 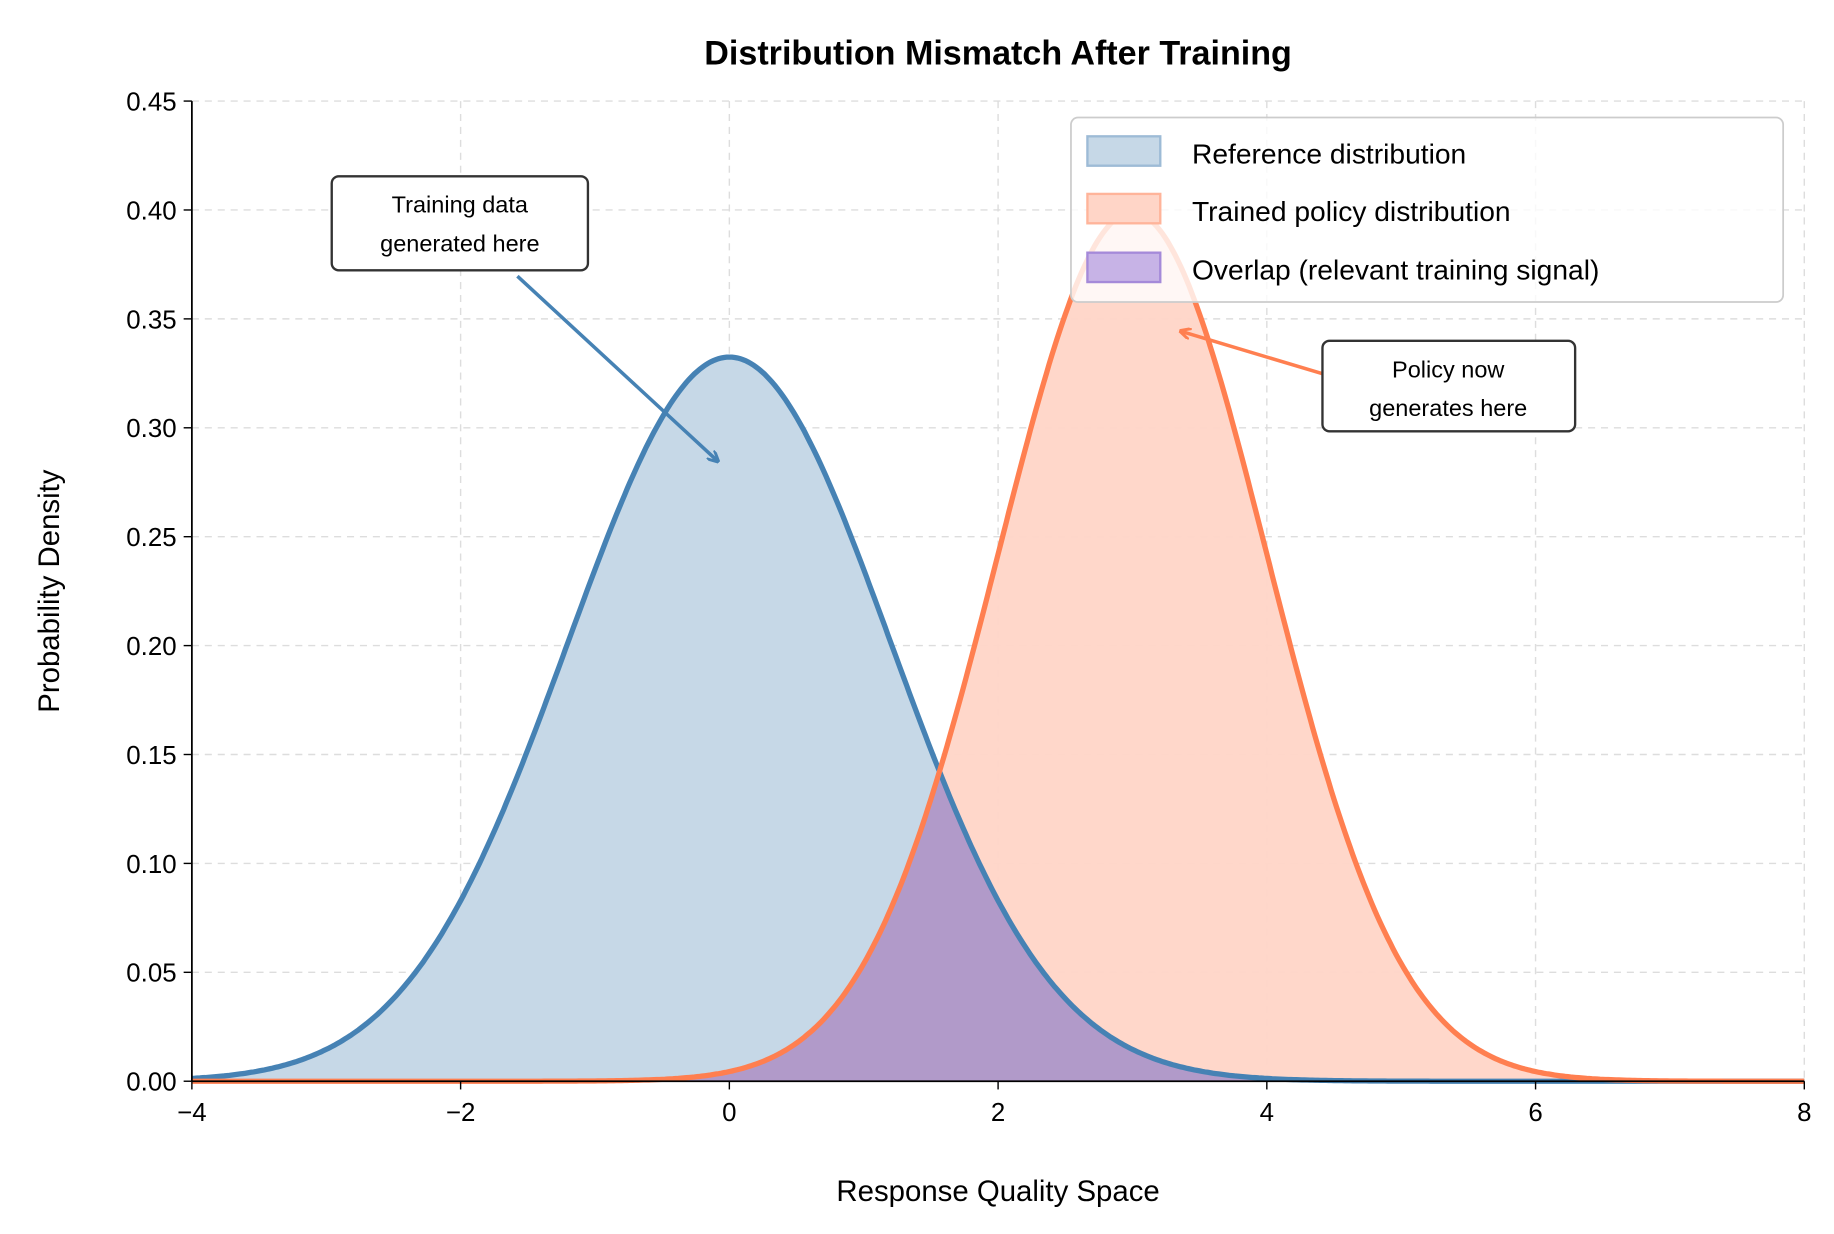 What do you see at coordinates (729, 1113) in the screenshot?
I see `x-tick-label: 0` at bounding box center [729, 1113].